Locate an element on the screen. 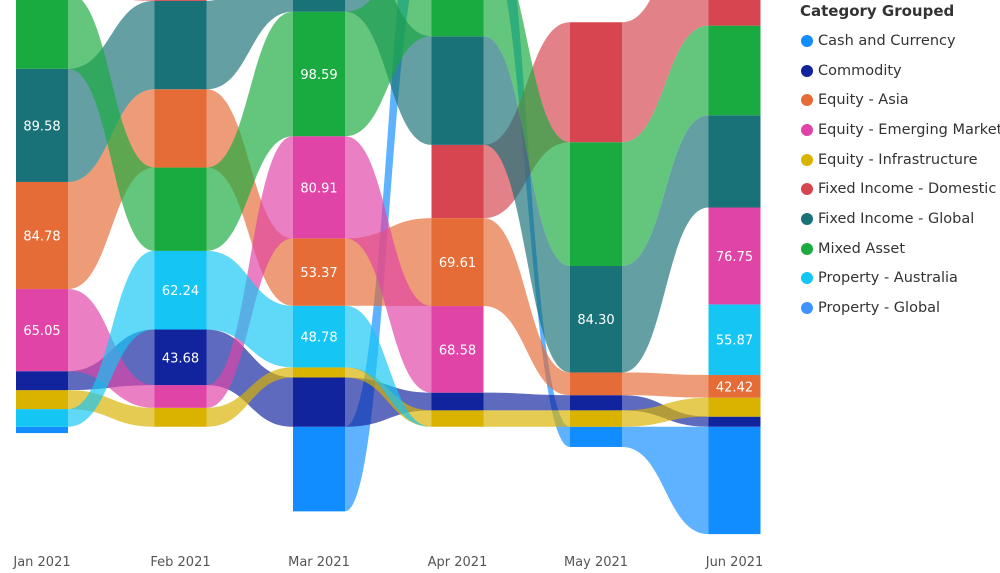  bar-equity-infrastructure-may-2021 is located at coordinates (596, 418).